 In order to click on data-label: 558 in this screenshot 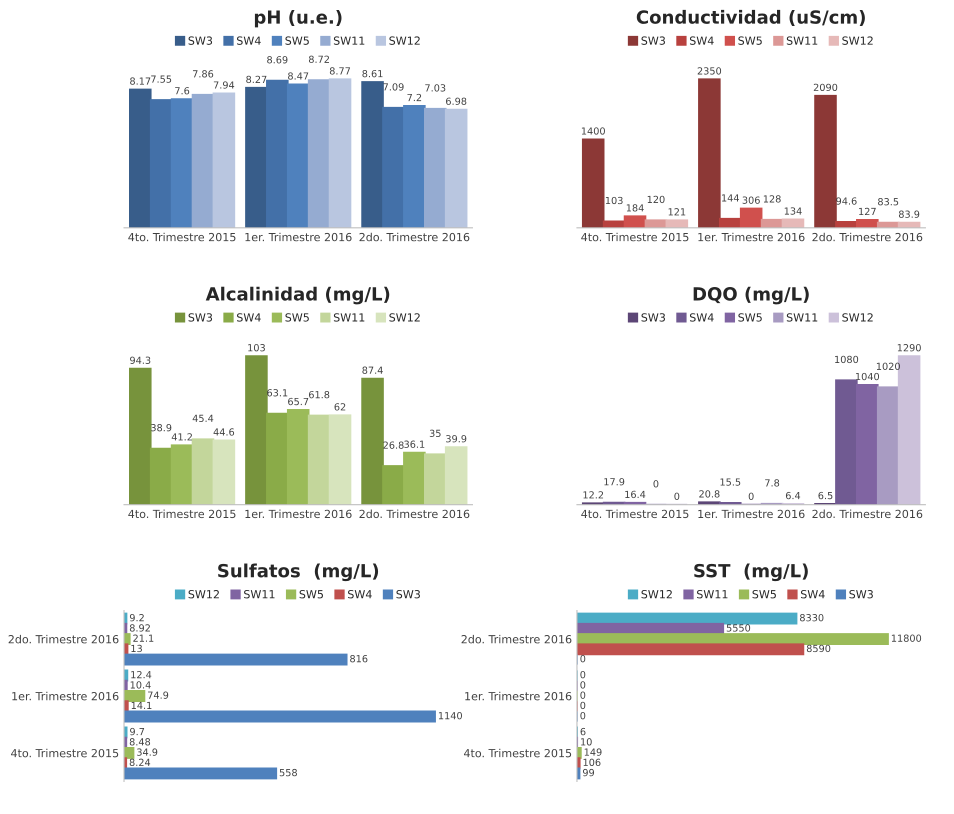, I will do `click(288, 772)`.